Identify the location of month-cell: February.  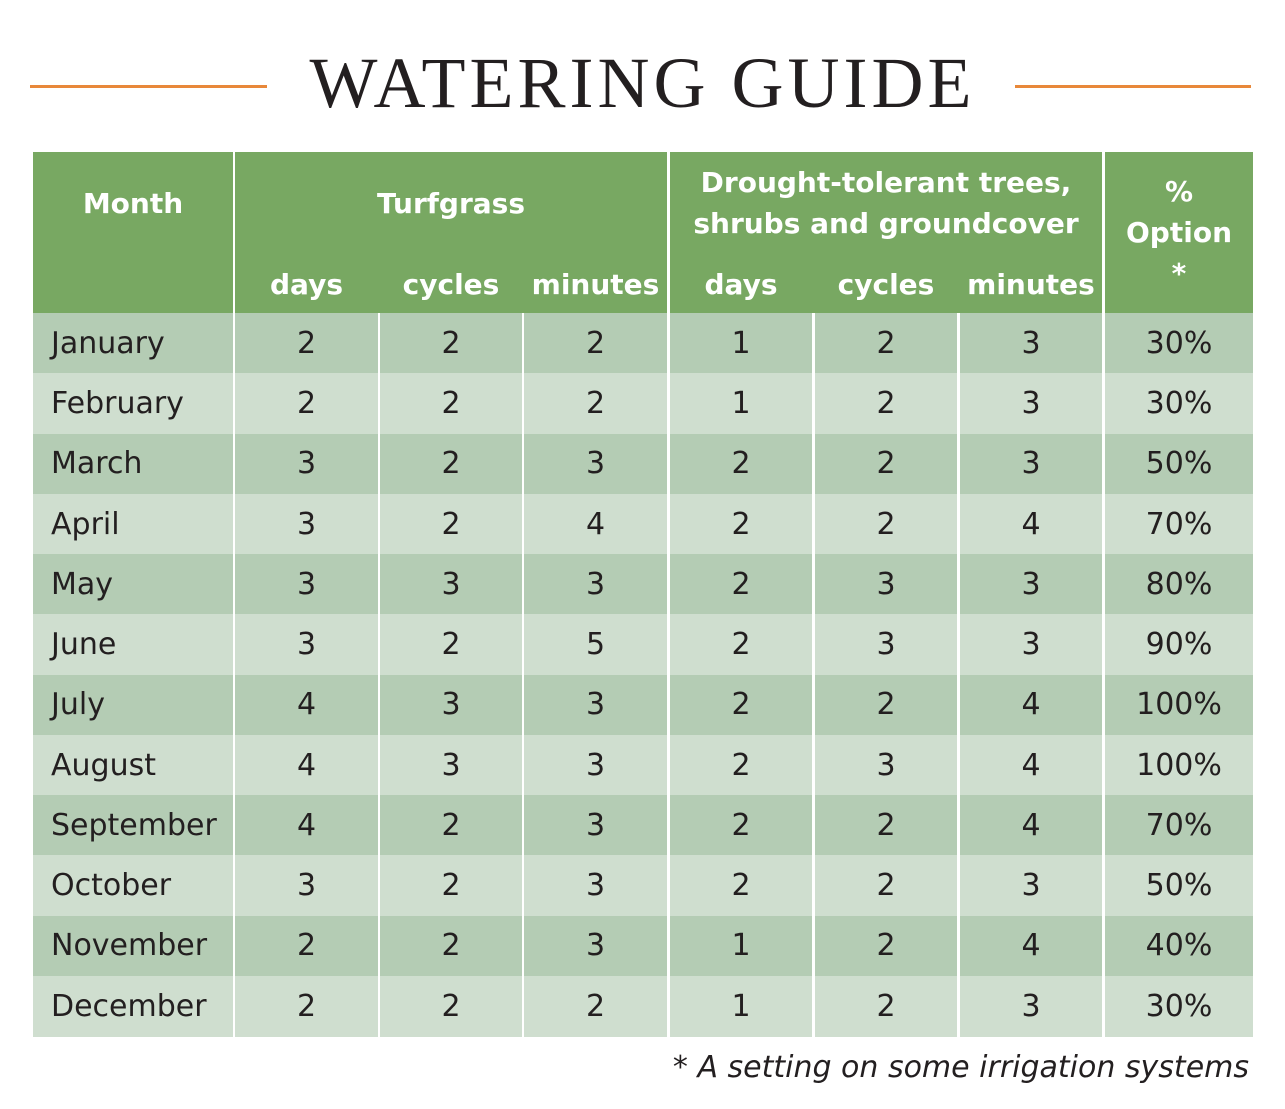
(133, 403).